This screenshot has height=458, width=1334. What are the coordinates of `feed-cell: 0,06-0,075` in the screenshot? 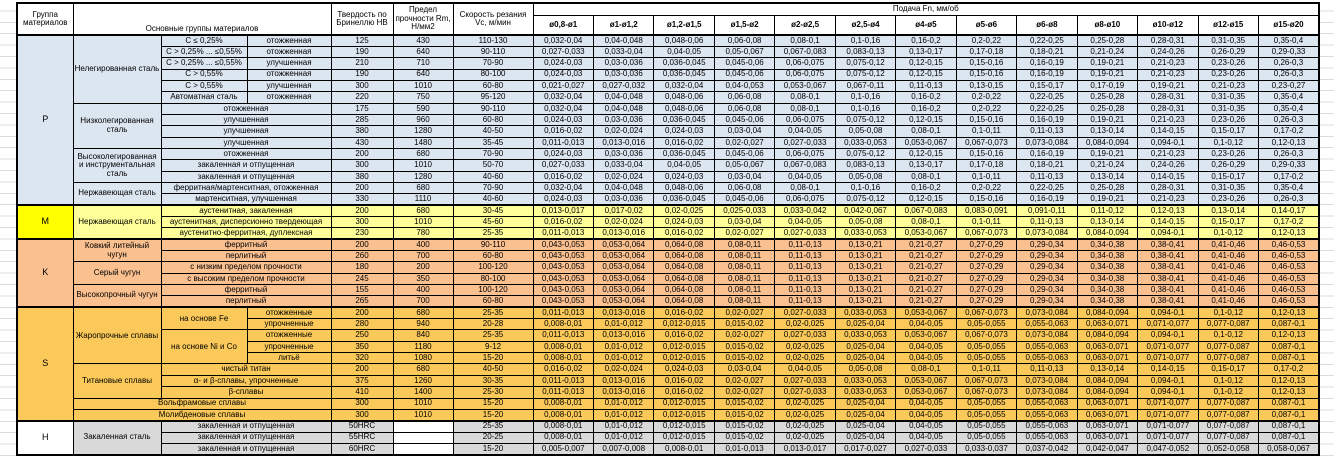 It's located at (805, 63).